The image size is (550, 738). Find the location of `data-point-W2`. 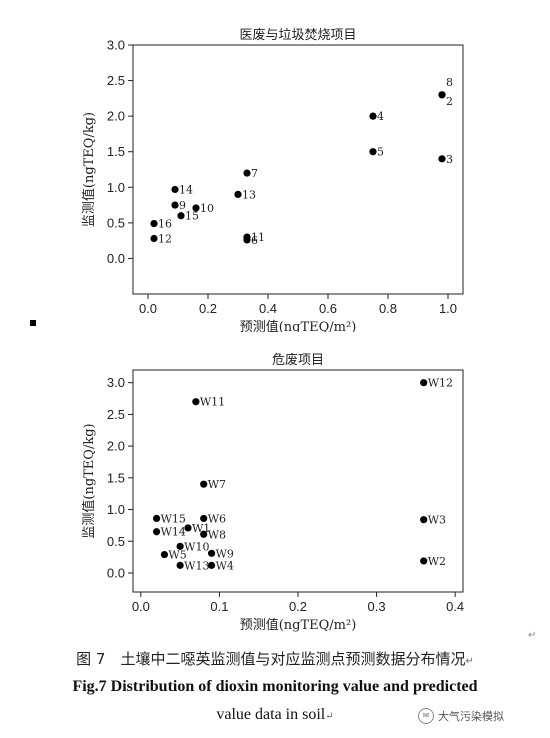

data-point-W2 is located at coordinates (424, 561).